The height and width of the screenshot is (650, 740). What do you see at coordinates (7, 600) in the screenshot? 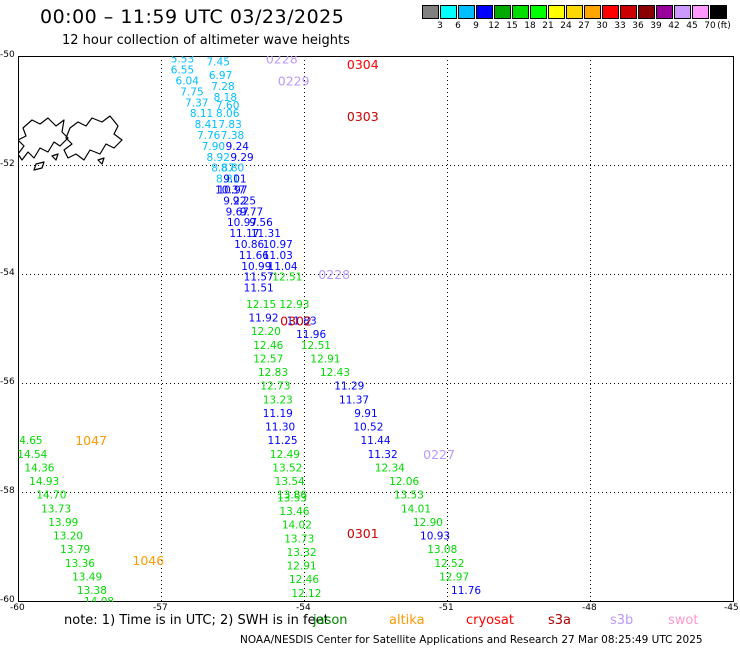
I see `lat-tick-label: -60` at bounding box center [7, 600].